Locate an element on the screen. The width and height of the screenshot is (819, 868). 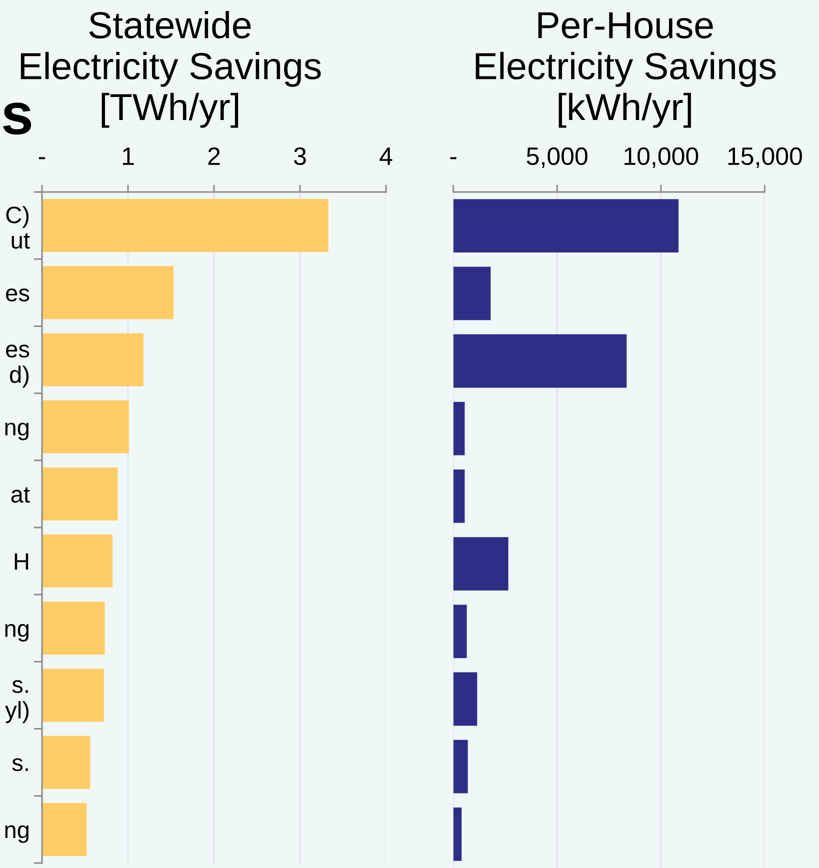
x-tick-label: 3 is located at coordinates (300, 156).